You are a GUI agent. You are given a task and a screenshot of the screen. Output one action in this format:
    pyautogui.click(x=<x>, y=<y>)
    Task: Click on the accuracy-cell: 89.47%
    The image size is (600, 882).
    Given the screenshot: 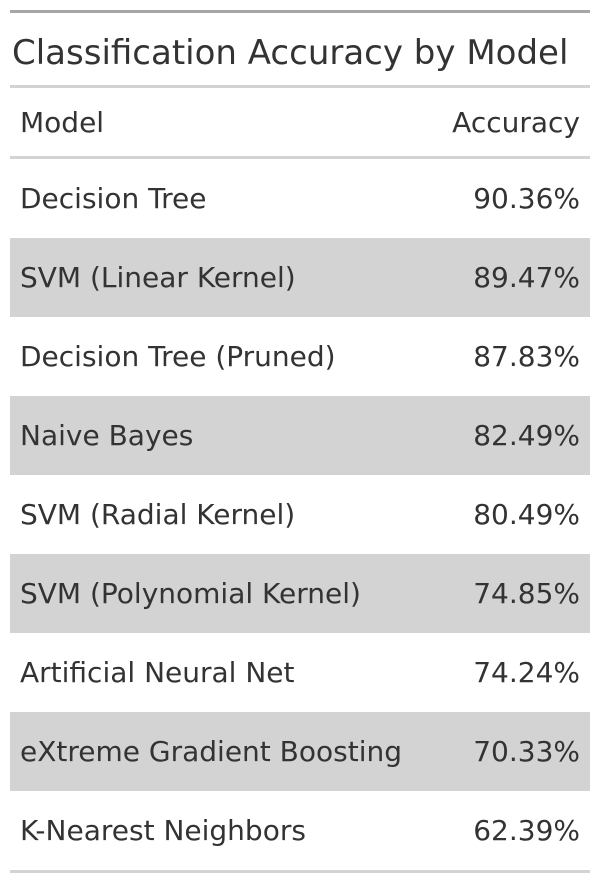 What is the action you would take?
    pyautogui.click(x=526, y=277)
    